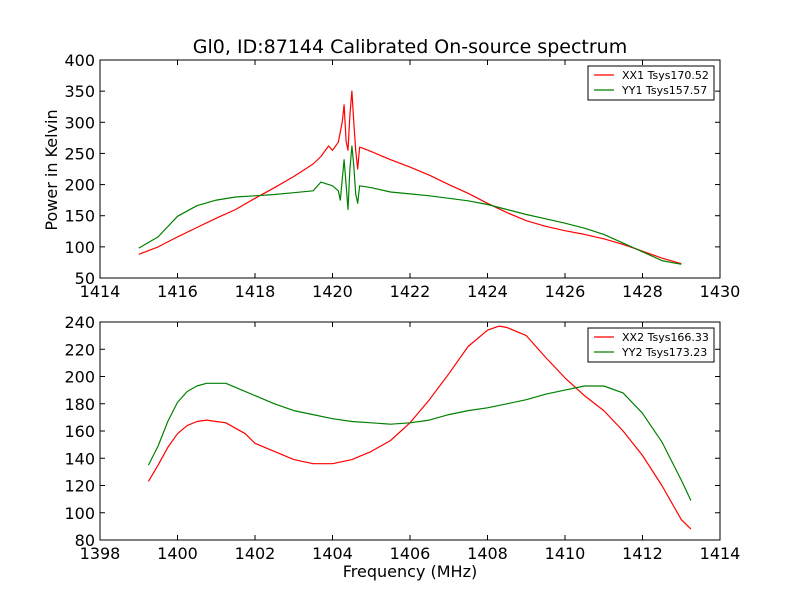 The width and height of the screenshot is (800, 600). I want to click on bottom-chart-legend: XX2 Tsys166.33 YY2 Tsys173.23, so click(651, 345).